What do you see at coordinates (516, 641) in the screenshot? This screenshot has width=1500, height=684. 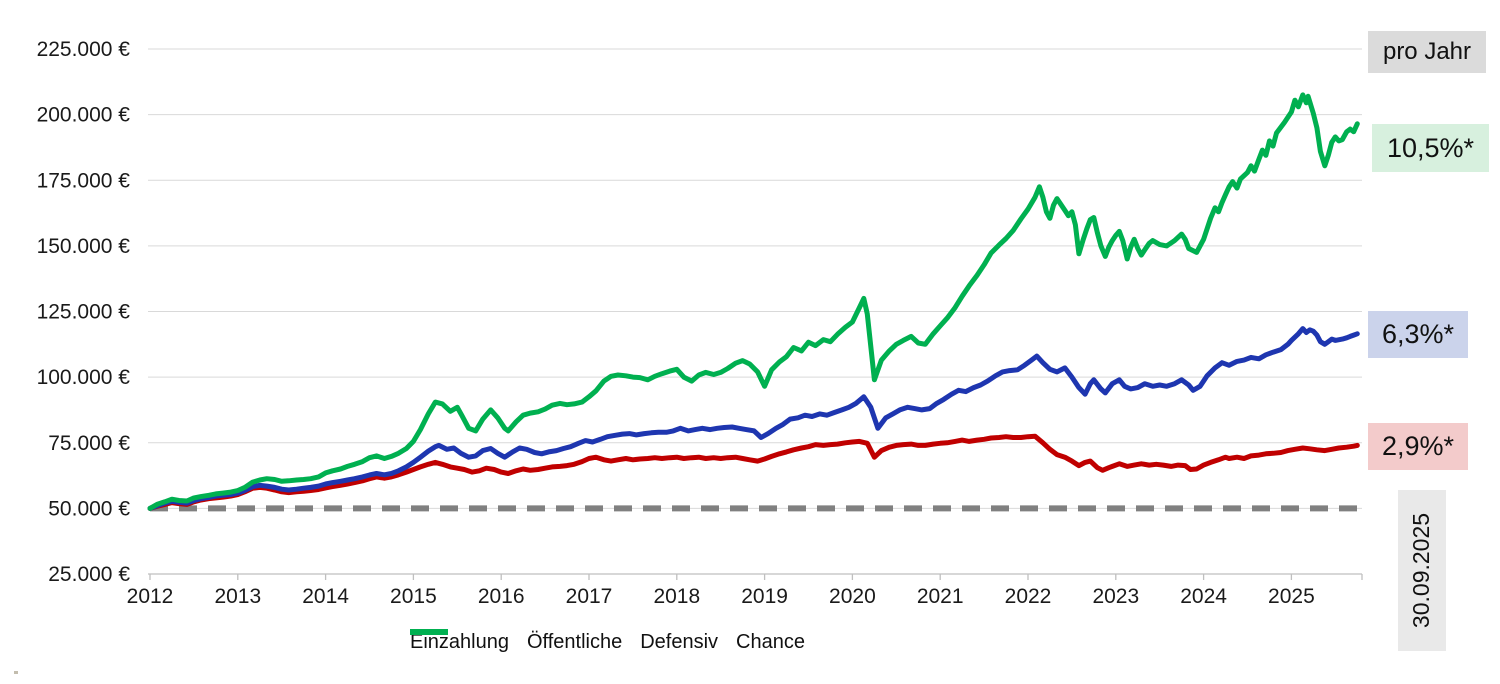 I see `legend-item-ffentliche: Öffentliche` at bounding box center [516, 641].